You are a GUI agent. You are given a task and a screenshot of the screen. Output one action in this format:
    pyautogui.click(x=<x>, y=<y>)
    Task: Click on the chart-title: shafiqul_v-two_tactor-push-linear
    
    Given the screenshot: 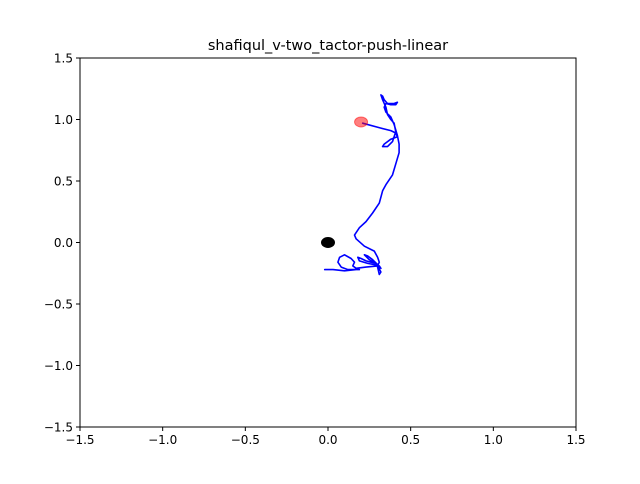 What is the action you would take?
    pyautogui.click(x=328, y=46)
    